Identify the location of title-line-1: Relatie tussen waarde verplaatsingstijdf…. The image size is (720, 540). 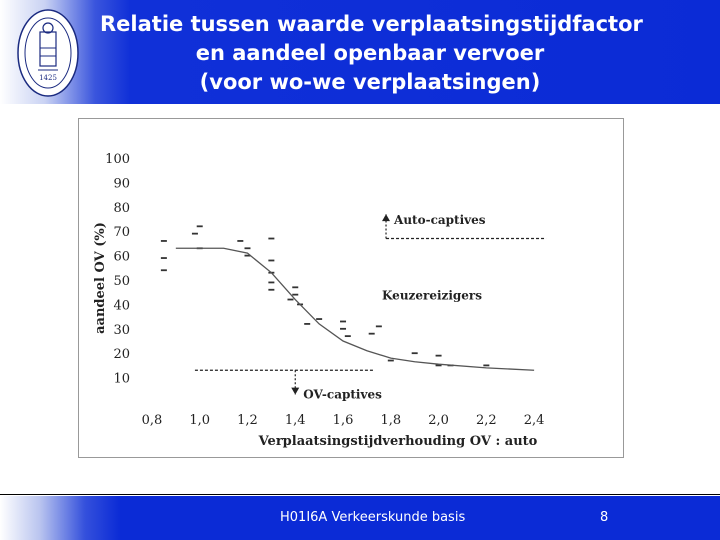
(371, 24).